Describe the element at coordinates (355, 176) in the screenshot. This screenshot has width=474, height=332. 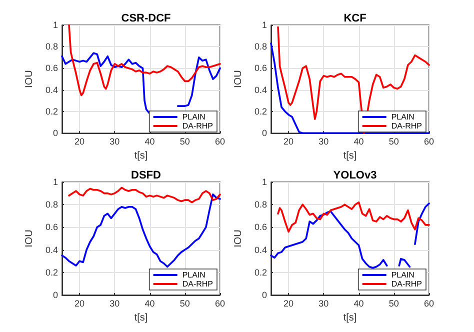
I see `chart-title: YOLOv3` at that location.